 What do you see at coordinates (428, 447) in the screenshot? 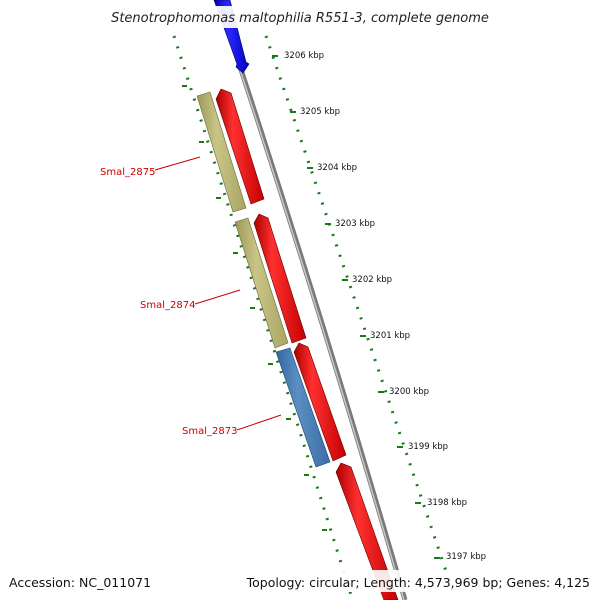
I see `scale-tick-label: 3199 kbp` at bounding box center [428, 447].